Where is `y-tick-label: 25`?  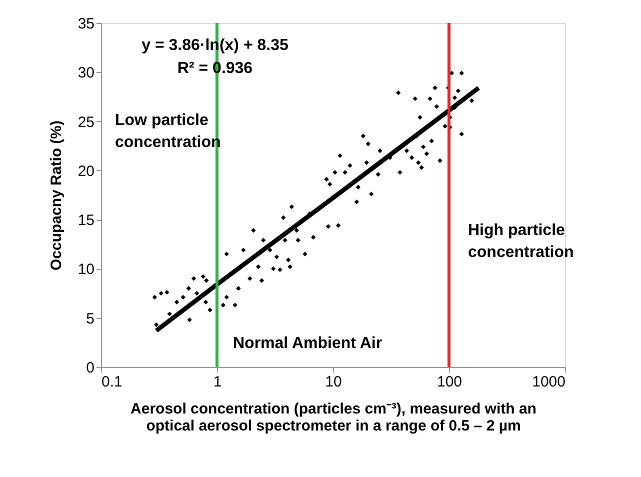
y-tick-label: 25 is located at coordinates (86, 122).